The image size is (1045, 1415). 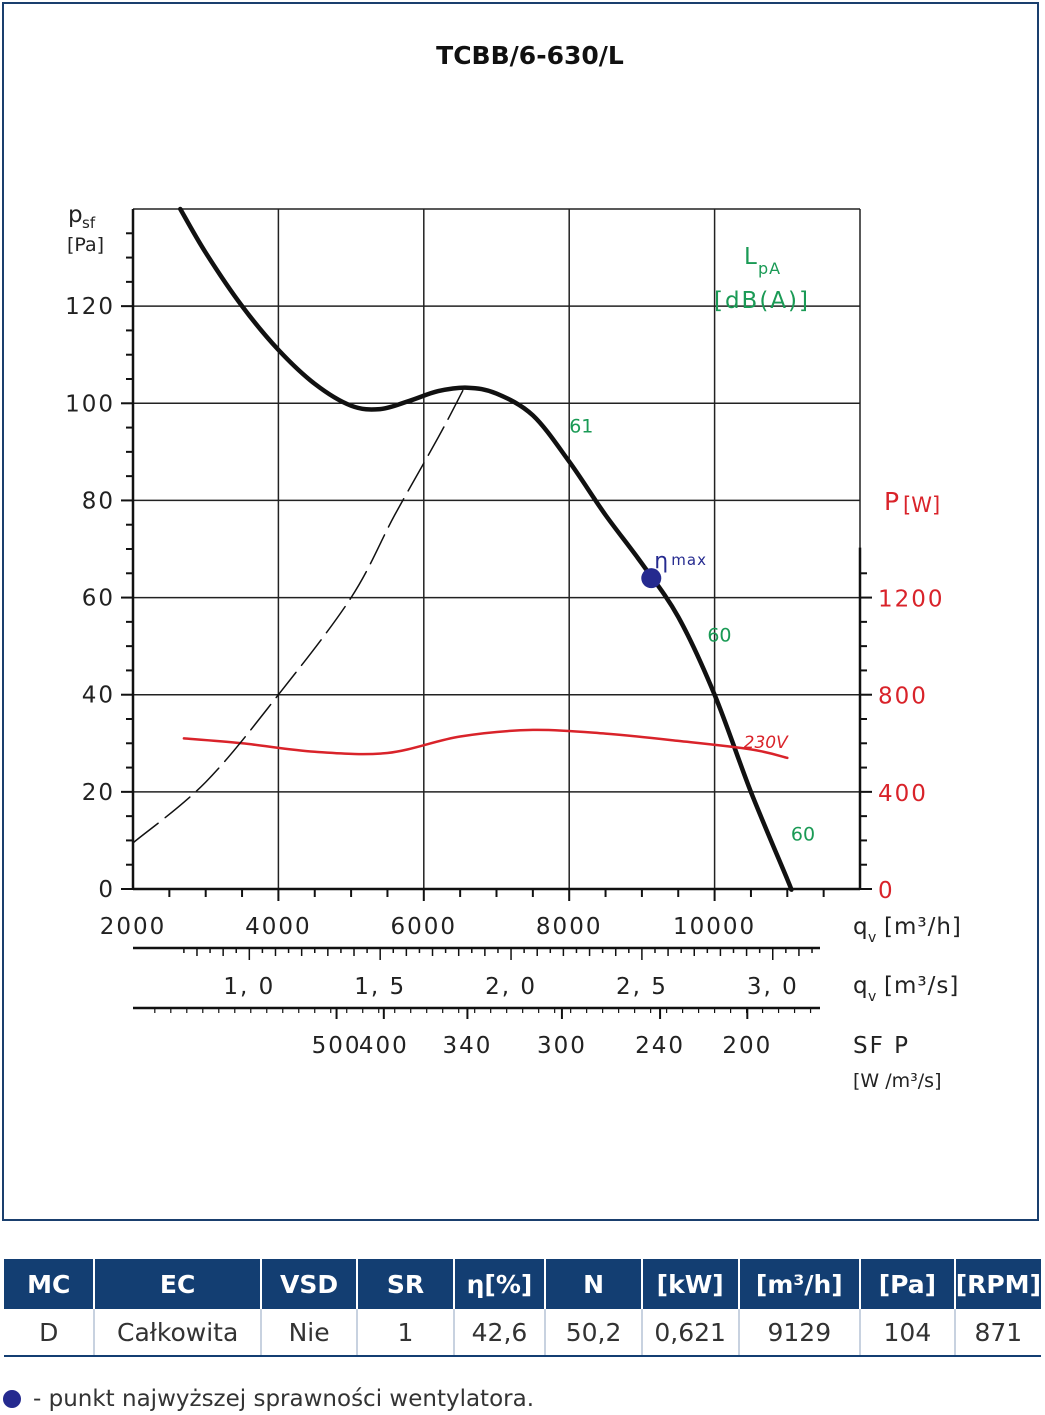 I want to click on sfp-tick-label-5: 200, so click(x=747, y=1046).